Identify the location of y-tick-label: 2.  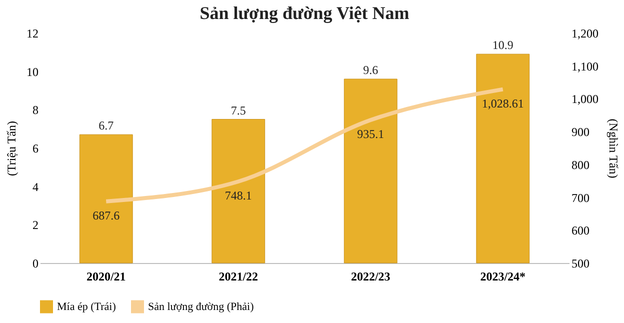
(35, 225).